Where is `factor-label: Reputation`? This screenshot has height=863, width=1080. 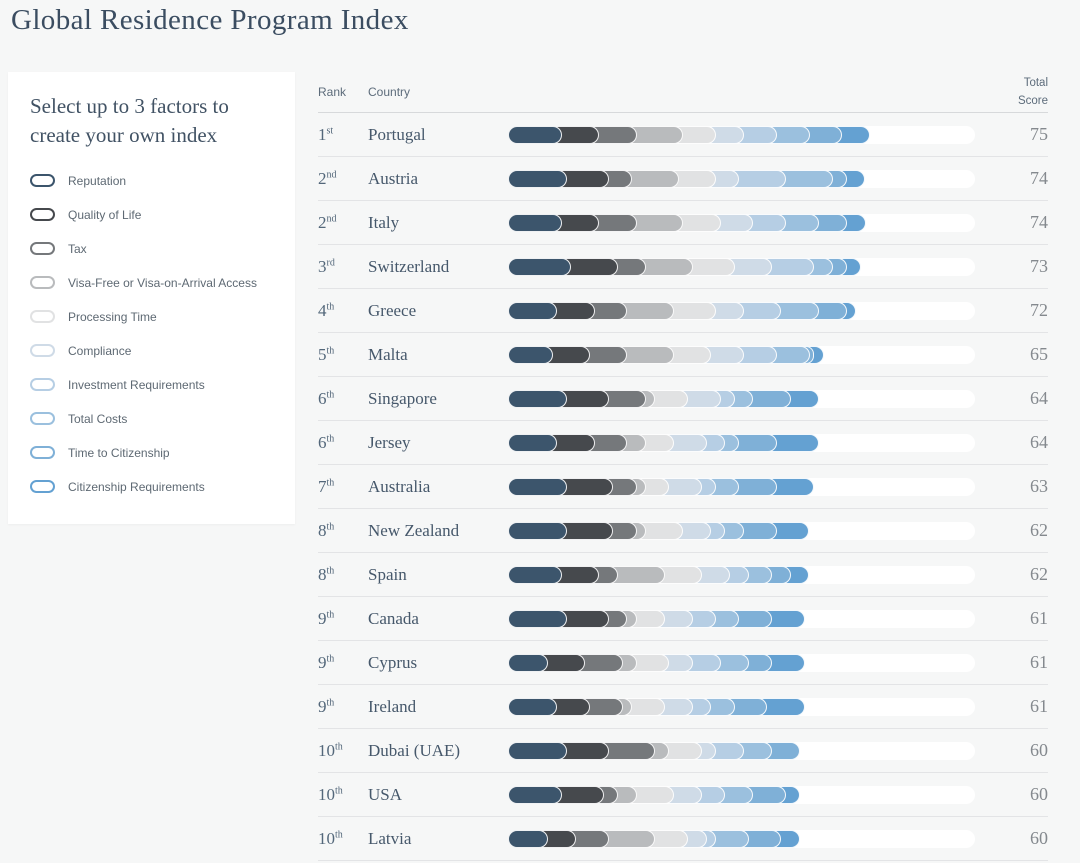 factor-label: Reputation is located at coordinates (97, 180).